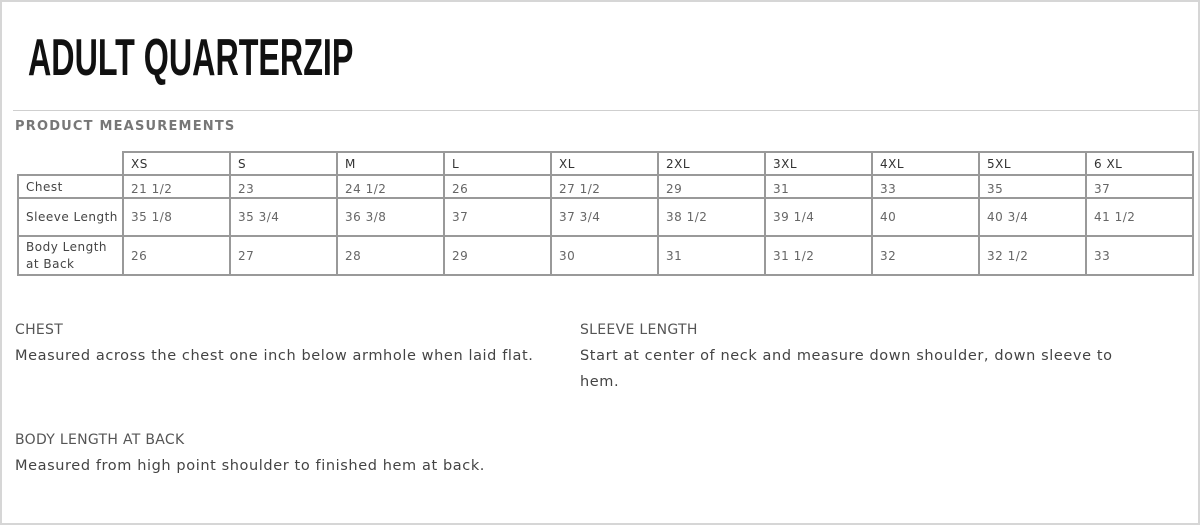 The width and height of the screenshot is (1200, 525). I want to click on measurement-cell: 32 1/2, so click(1032, 255).